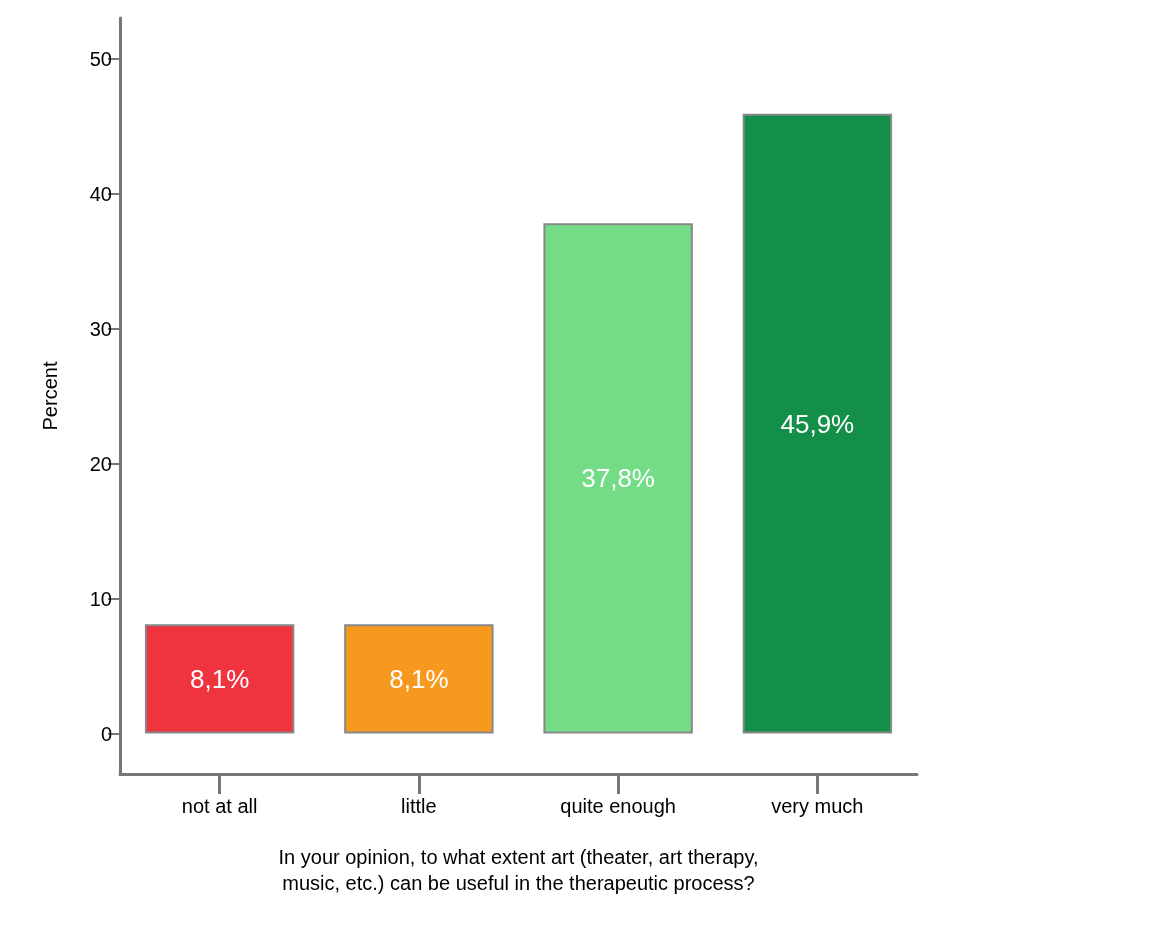  I want to click on x-tick-label: very much, so click(817, 806).